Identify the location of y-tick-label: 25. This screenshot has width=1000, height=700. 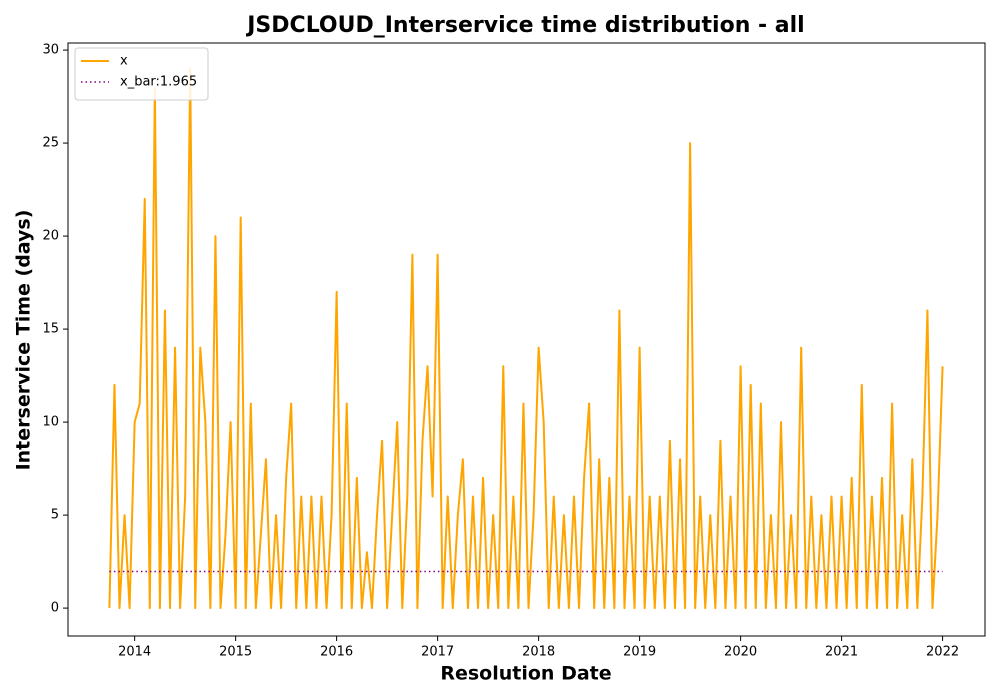
(50, 143).